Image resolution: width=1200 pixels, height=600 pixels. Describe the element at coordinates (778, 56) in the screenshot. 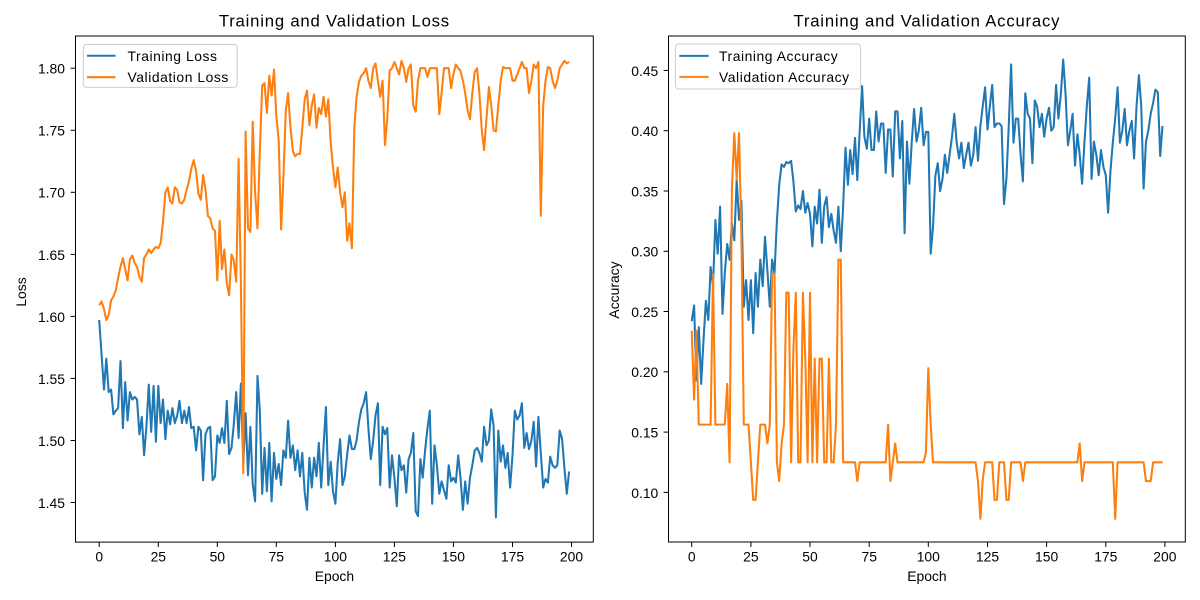

I see `svg-text: Training Accuracy` at that location.